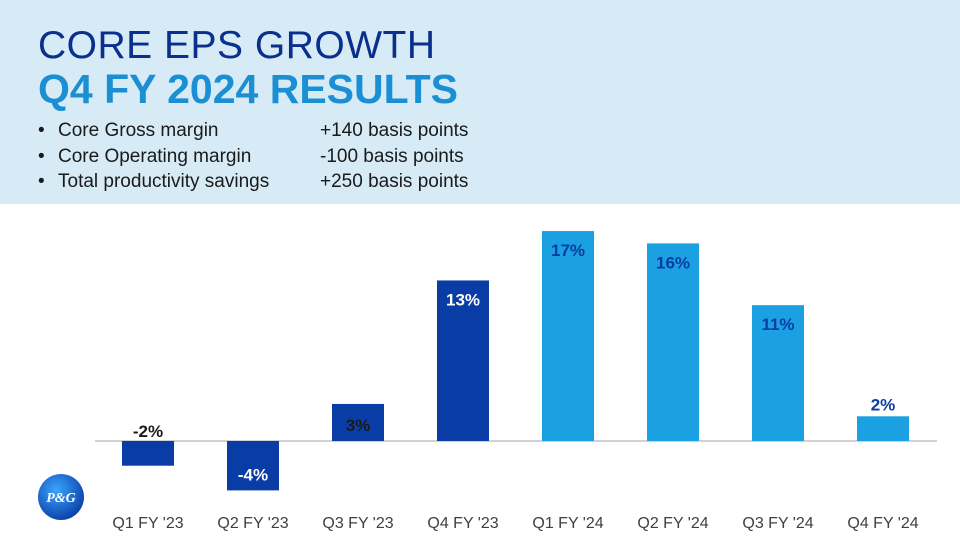  Describe the element at coordinates (392, 156) in the screenshot. I see `highlight-value: -100 basis points` at that location.